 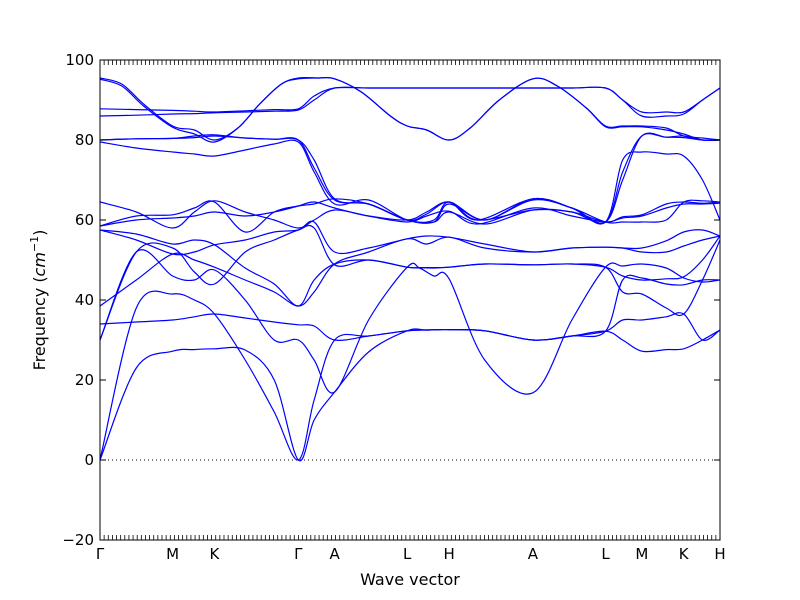 I want to click on y-axis-label: Frequency (cm−1), so click(x=38, y=300).